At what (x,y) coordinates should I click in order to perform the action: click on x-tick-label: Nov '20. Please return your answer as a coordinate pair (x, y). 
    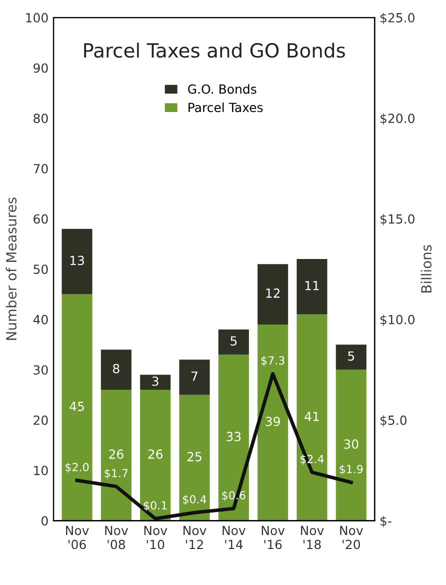
    Looking at the image, I should click on (351, 538).